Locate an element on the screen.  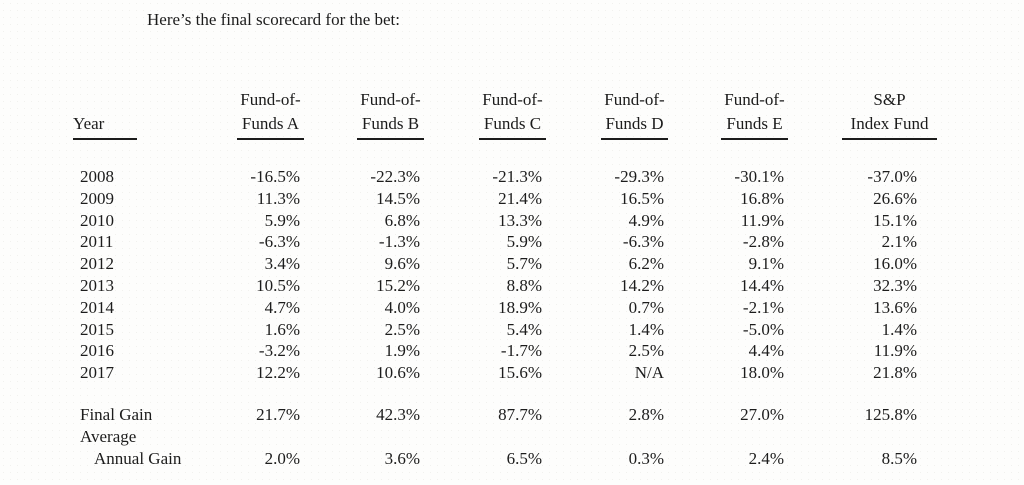
year-row-value: 21.8% is located at coordinates (895, 373).